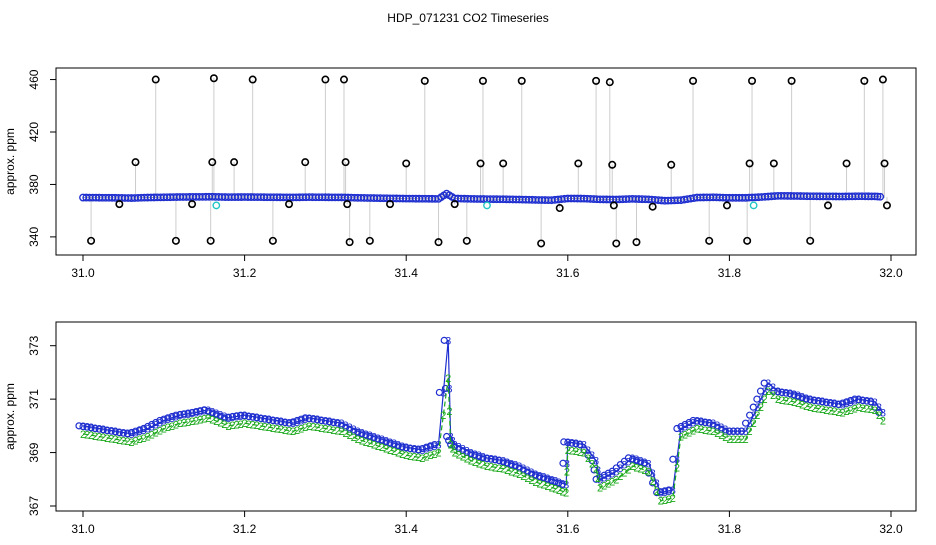  Describe the element at coordinates (34, 237) in the screenshot. I see `y-tick-label: 340` at that location.